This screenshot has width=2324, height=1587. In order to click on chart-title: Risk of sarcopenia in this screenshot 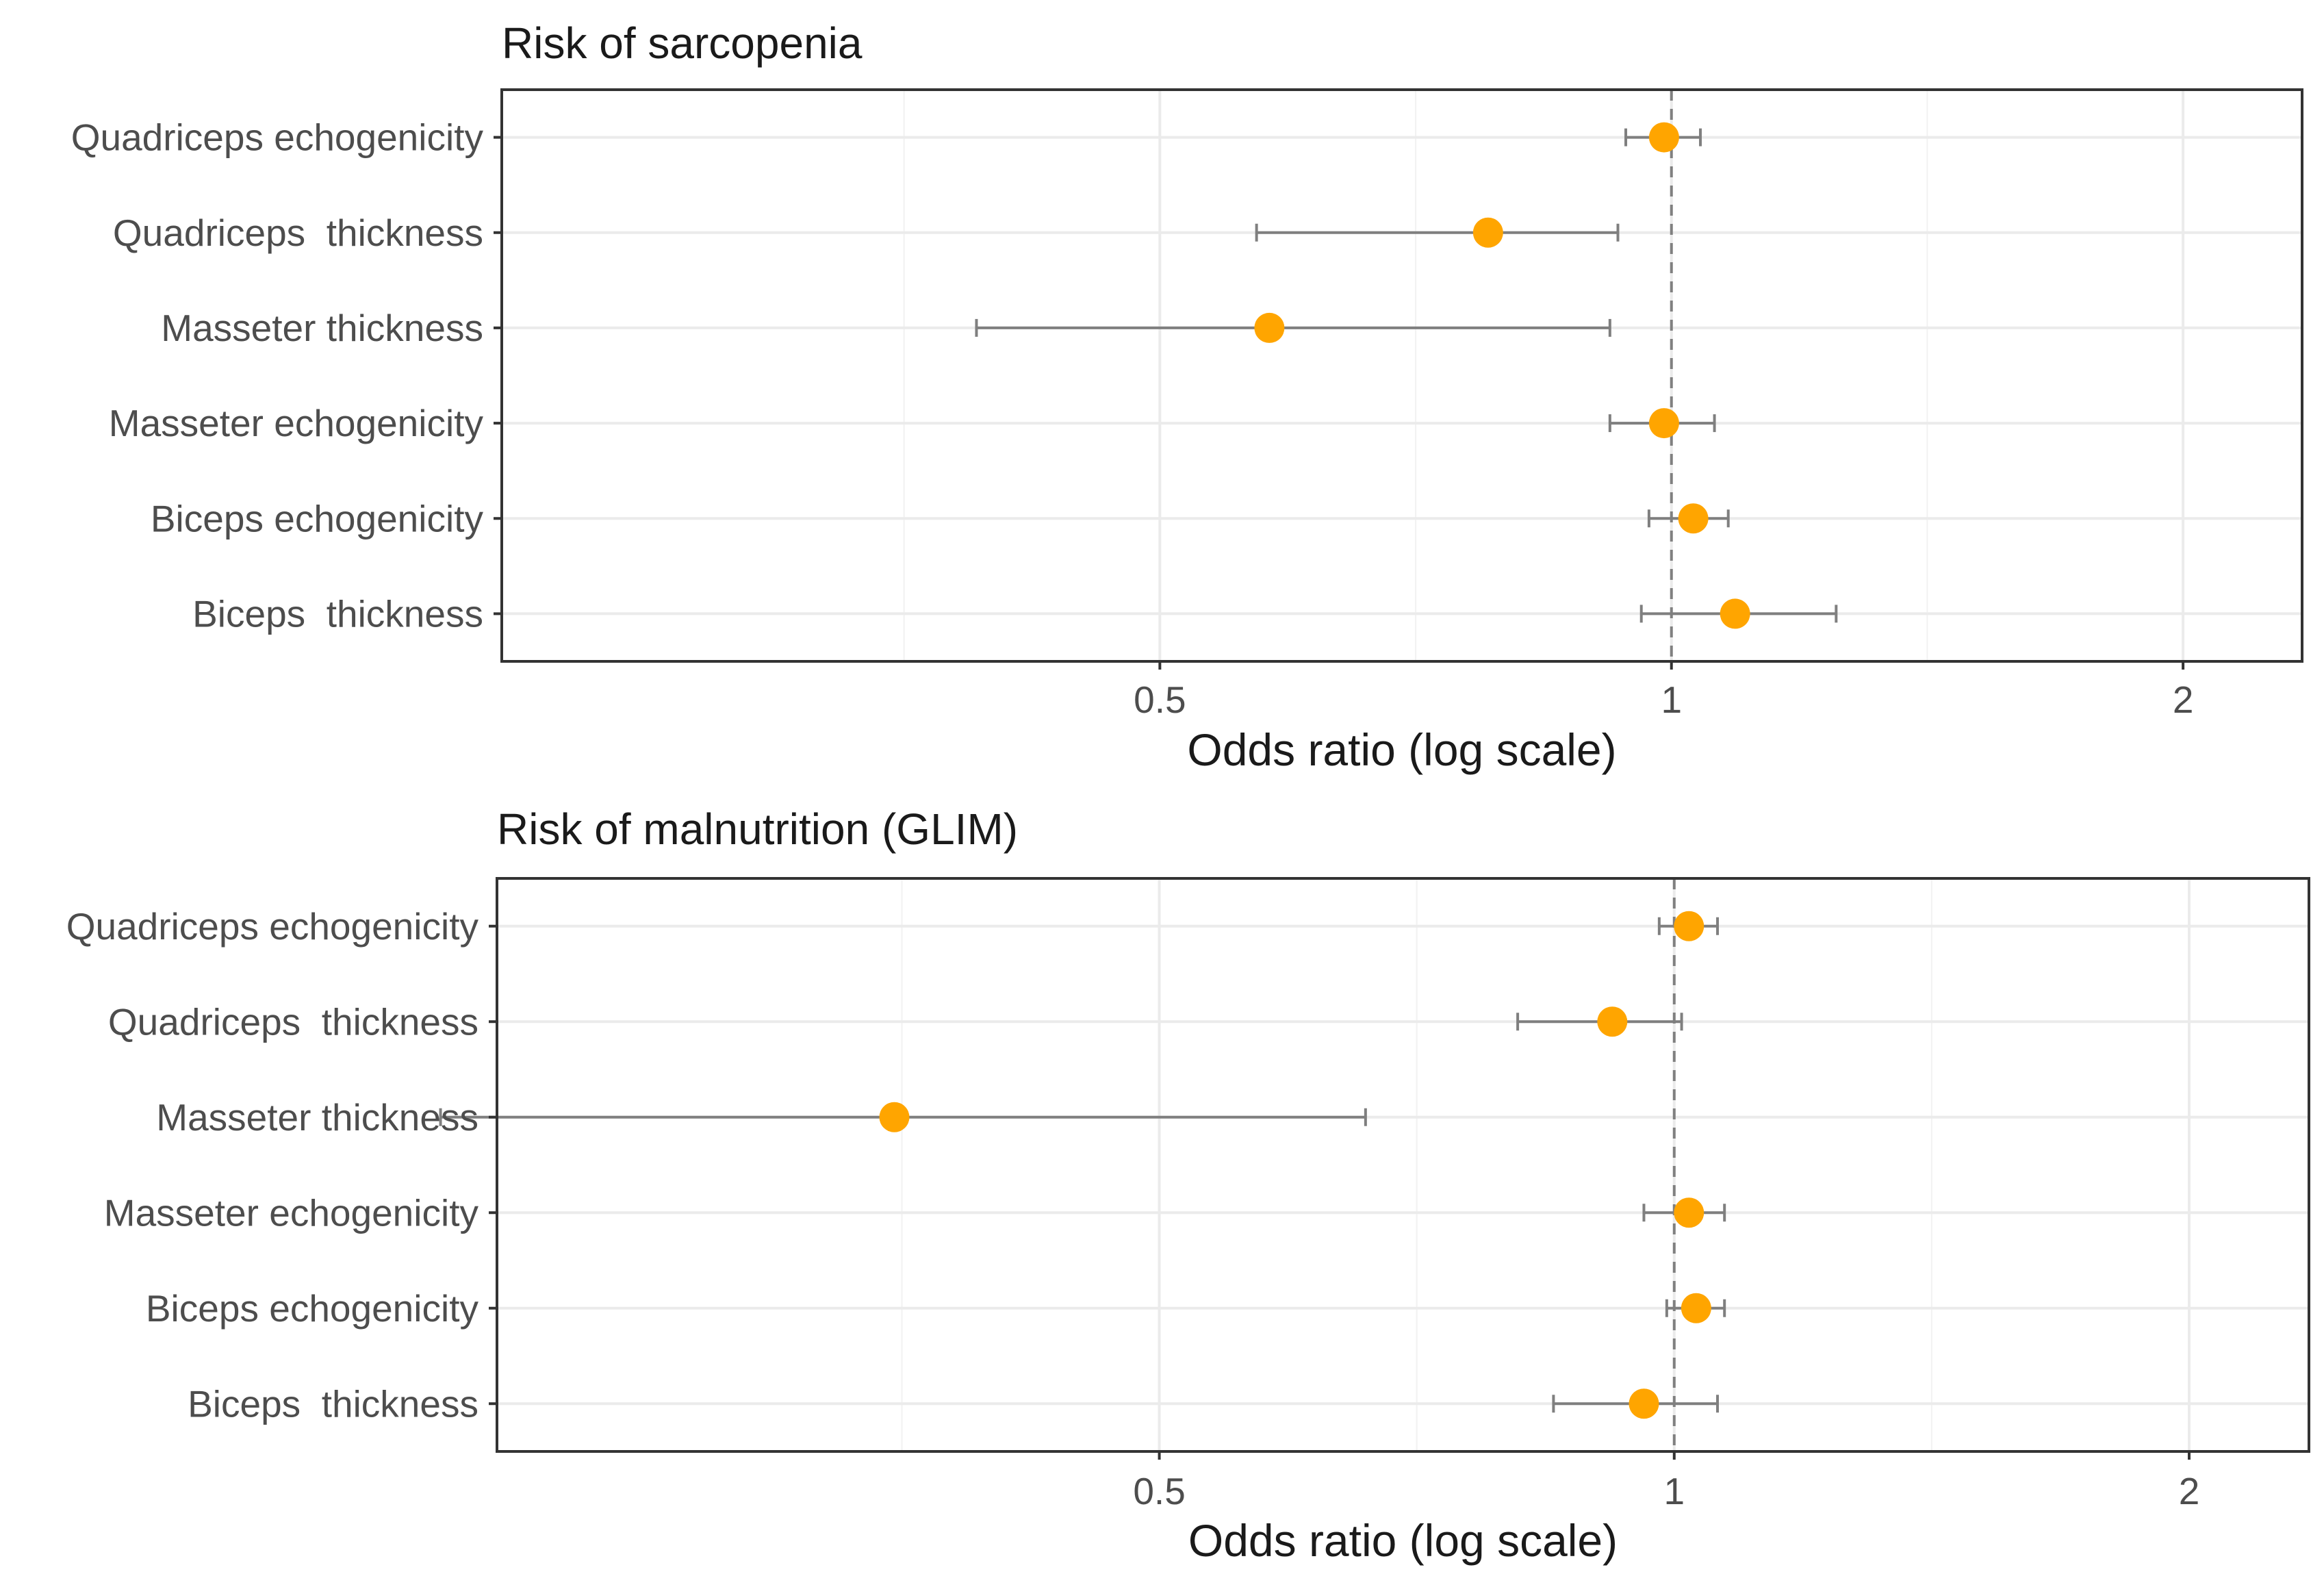, I will do `click(682, 43)`.